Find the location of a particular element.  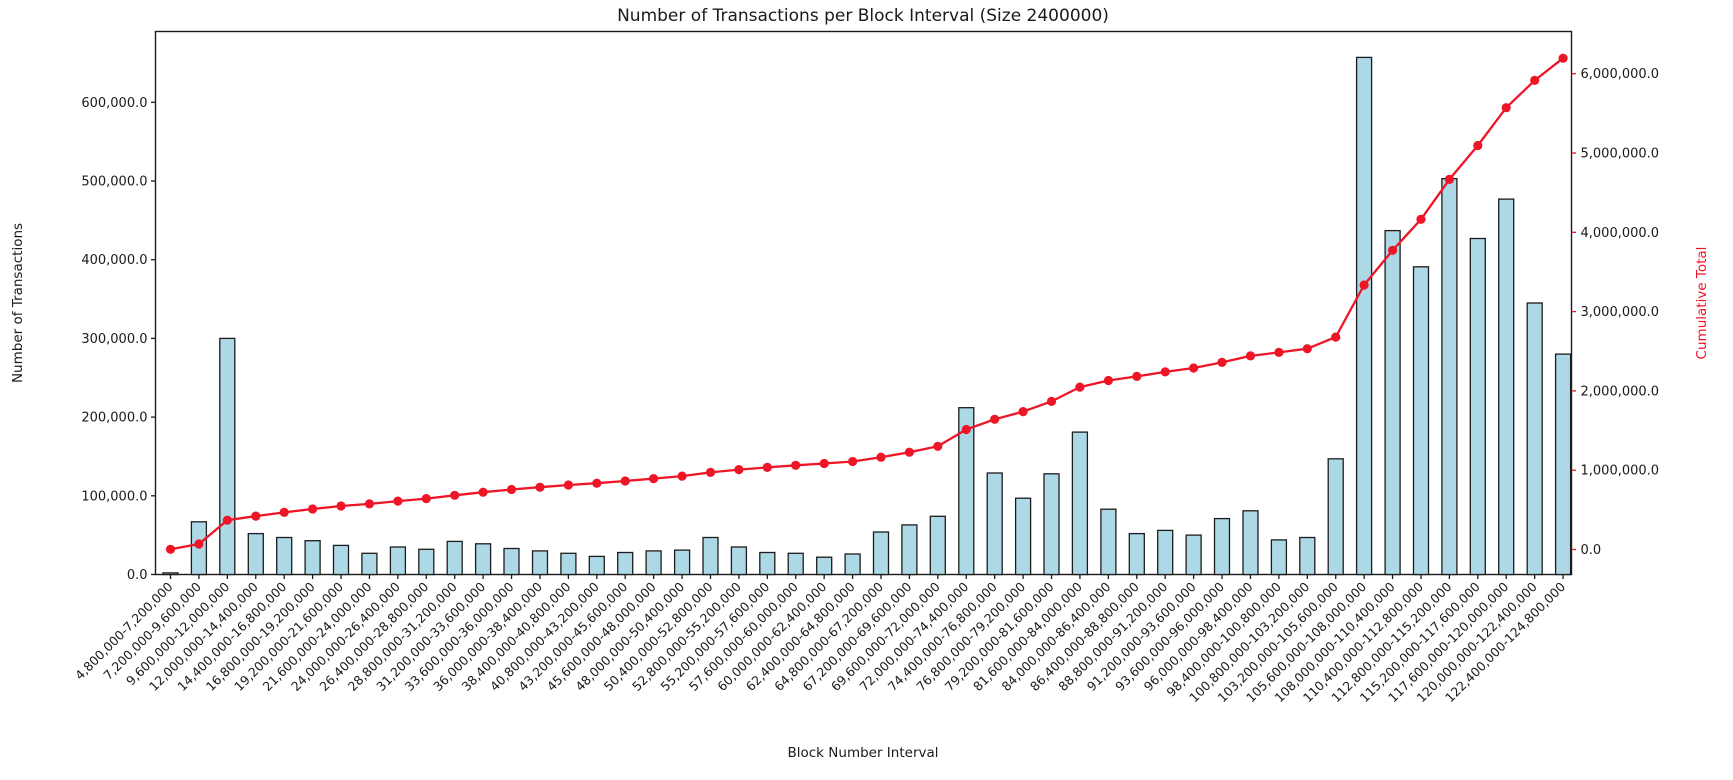

y-right-tick-label: 0.0 is located at coordinates (1591, 550).